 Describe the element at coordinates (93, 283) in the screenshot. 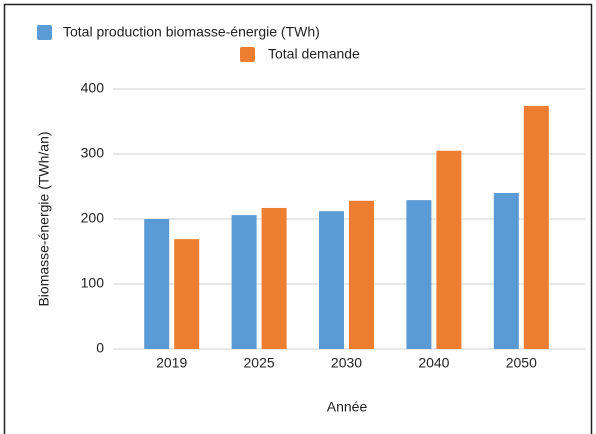

I see `y-tick-label: 100` at that location.